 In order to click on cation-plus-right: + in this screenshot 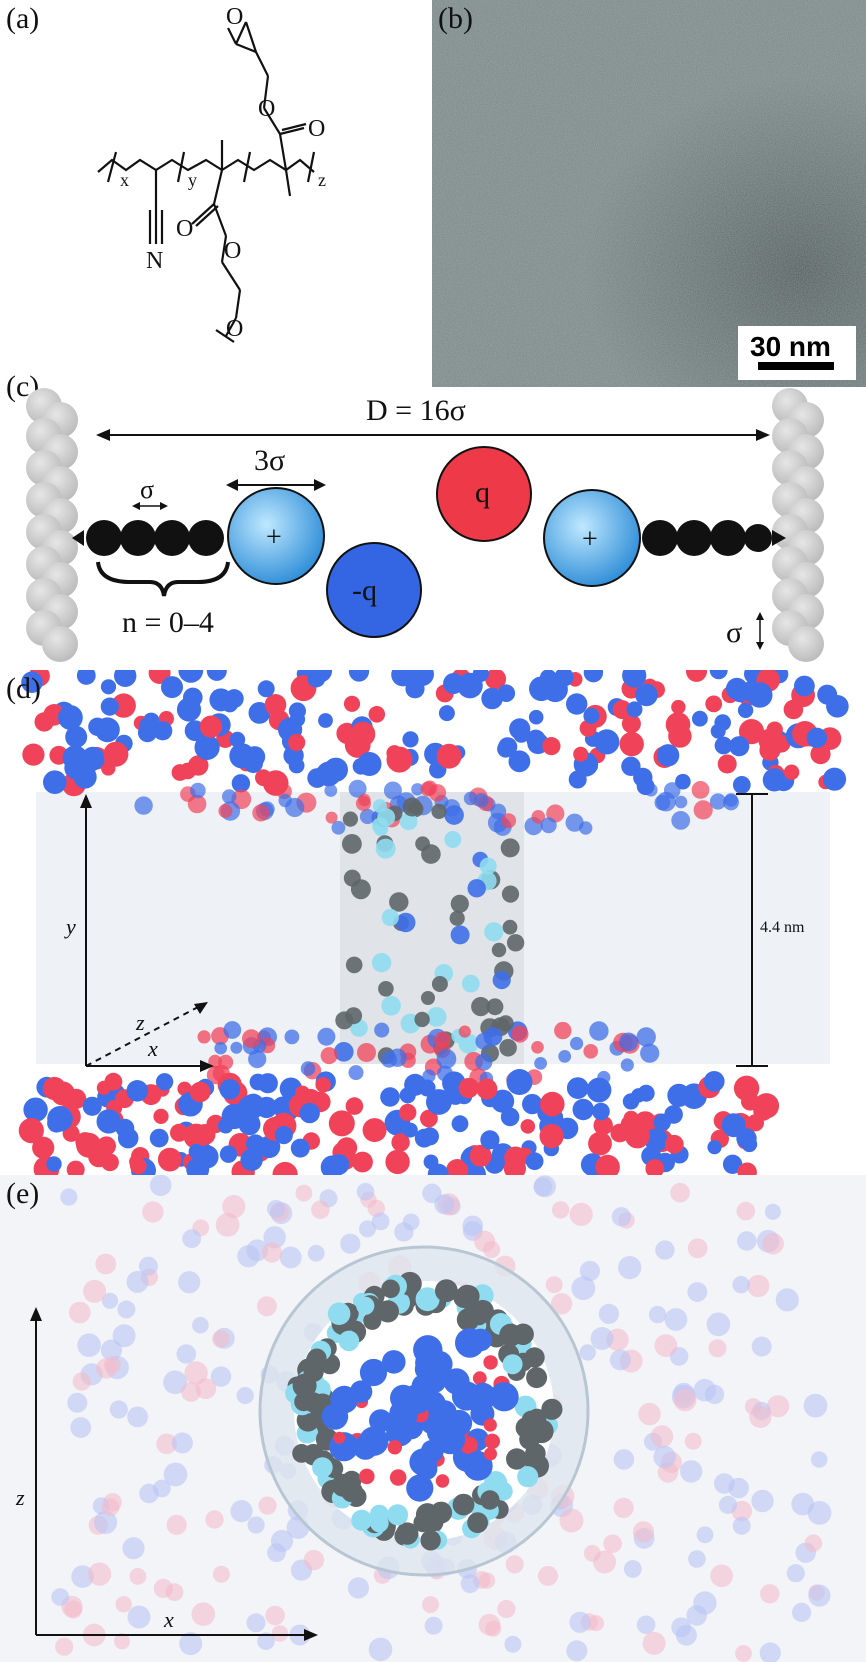, I will do `click(590, 539)`.